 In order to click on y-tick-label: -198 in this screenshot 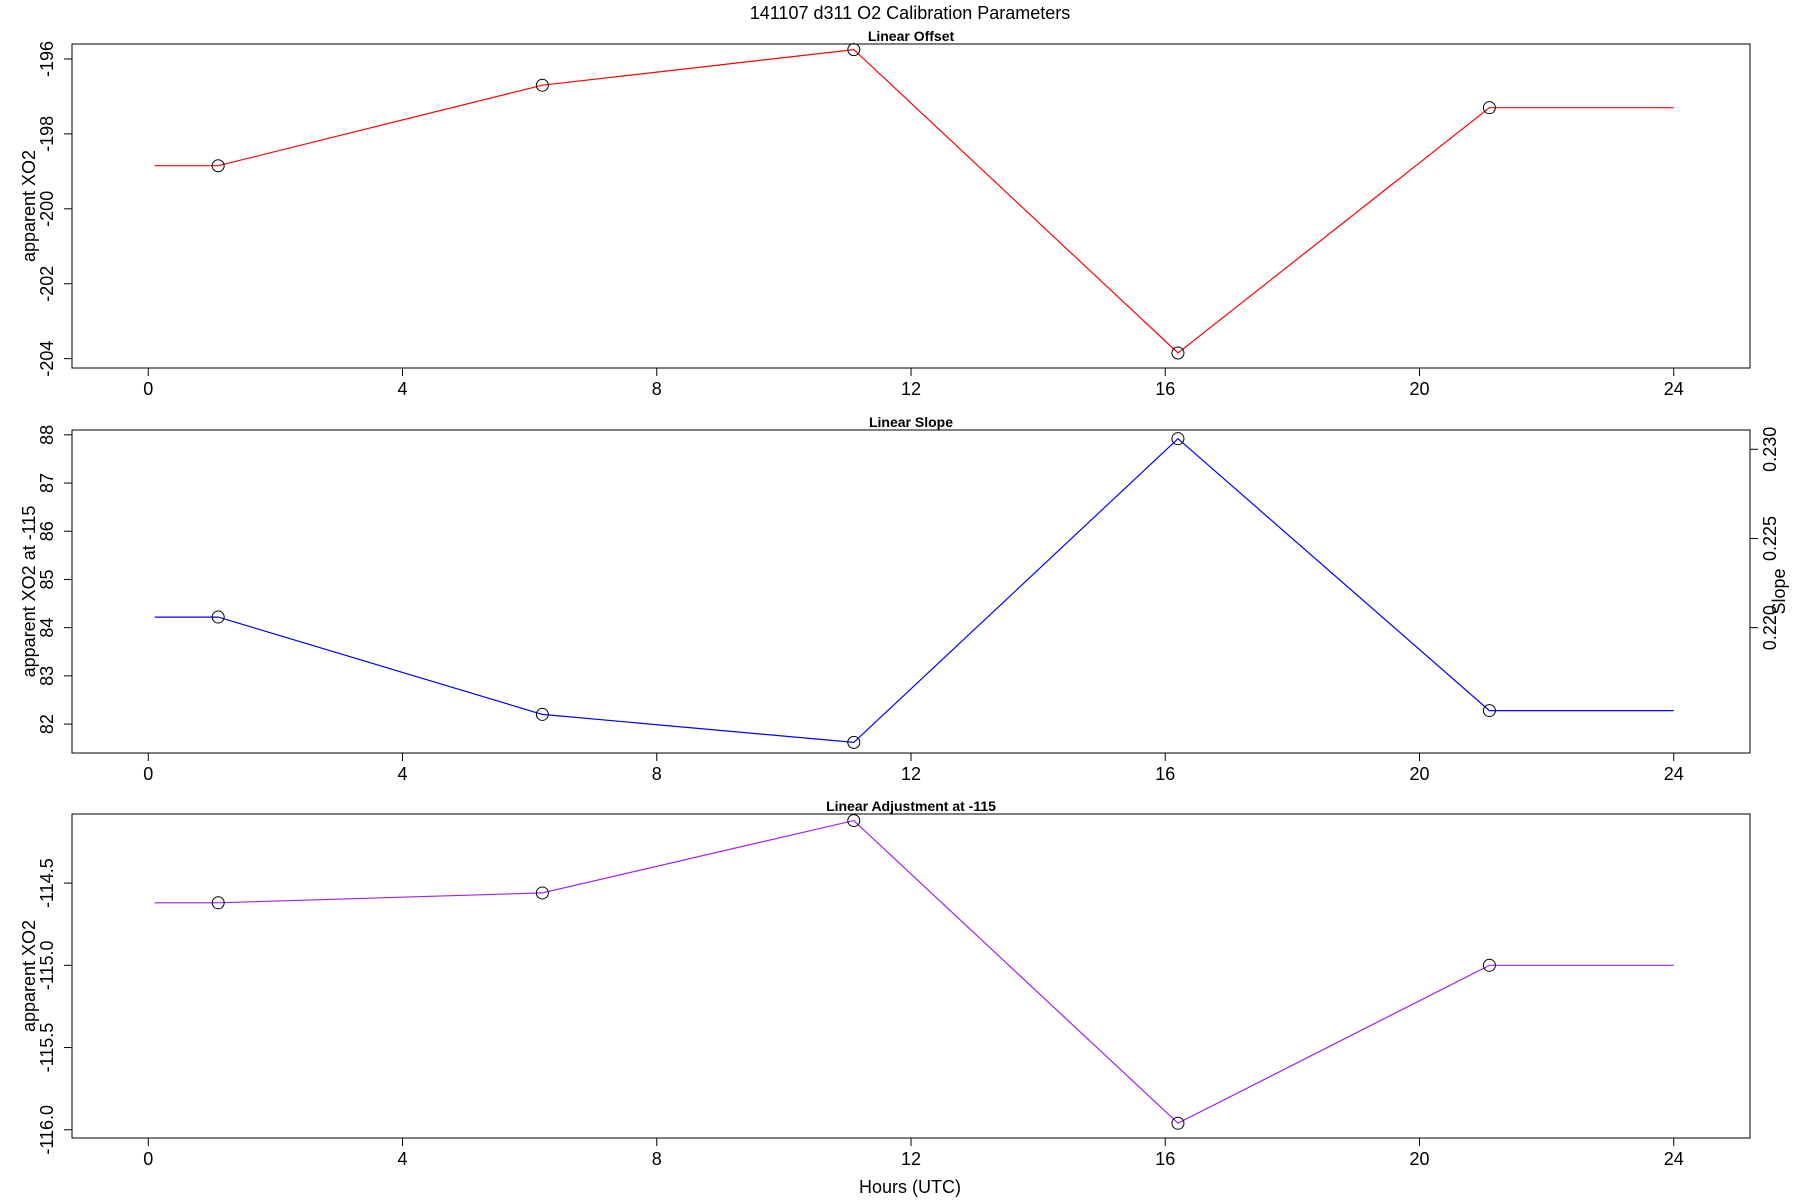, I will do `click(47, 134)`.